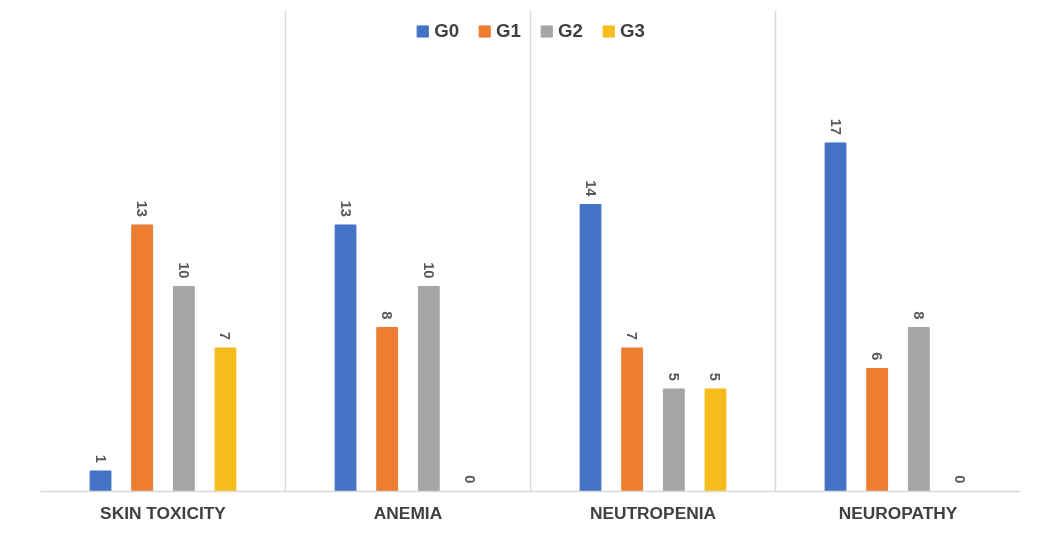 The width and height of the screenshot is (1055, 539). Describe the element at coordinates (508, 31) in the screenshot. I see `legend-label: G1` at that location.